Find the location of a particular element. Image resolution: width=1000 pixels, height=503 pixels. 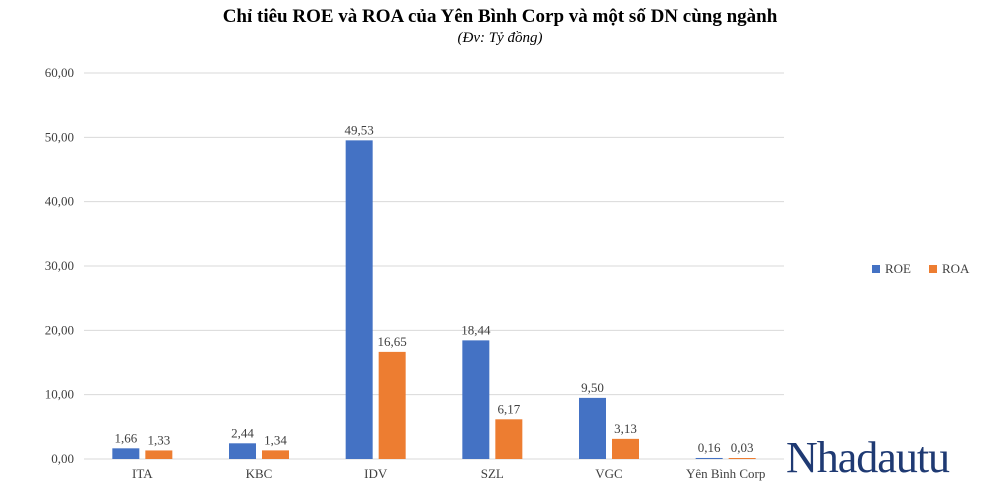

x-tick-label: SZL is located at coordinates (492, 473).